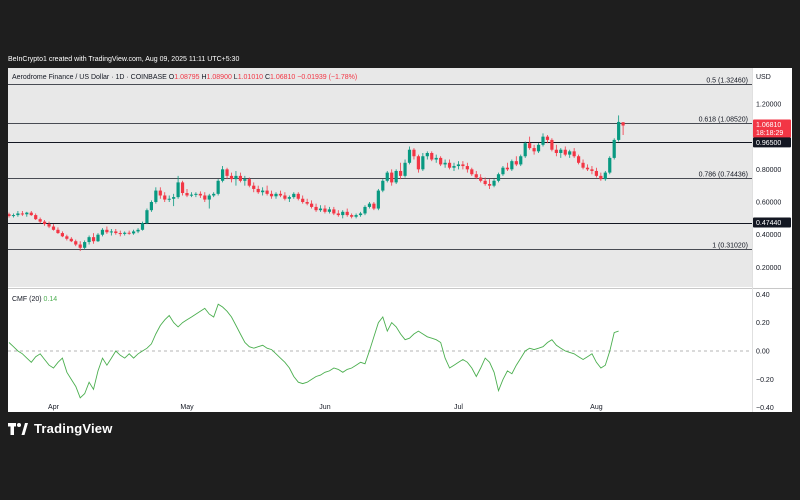 The width and height of the screenshot is (800, 500). Describe the element at coordinates (768, 223) in the screenshot. I see `badge-price-label: 0.47440` at that location.